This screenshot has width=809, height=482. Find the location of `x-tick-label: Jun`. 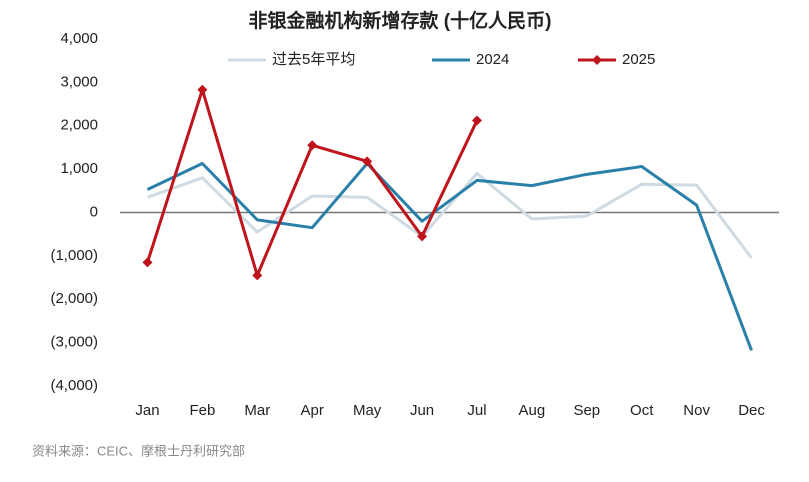

x-tick-label: Jun is located at coordinates (422, 410).